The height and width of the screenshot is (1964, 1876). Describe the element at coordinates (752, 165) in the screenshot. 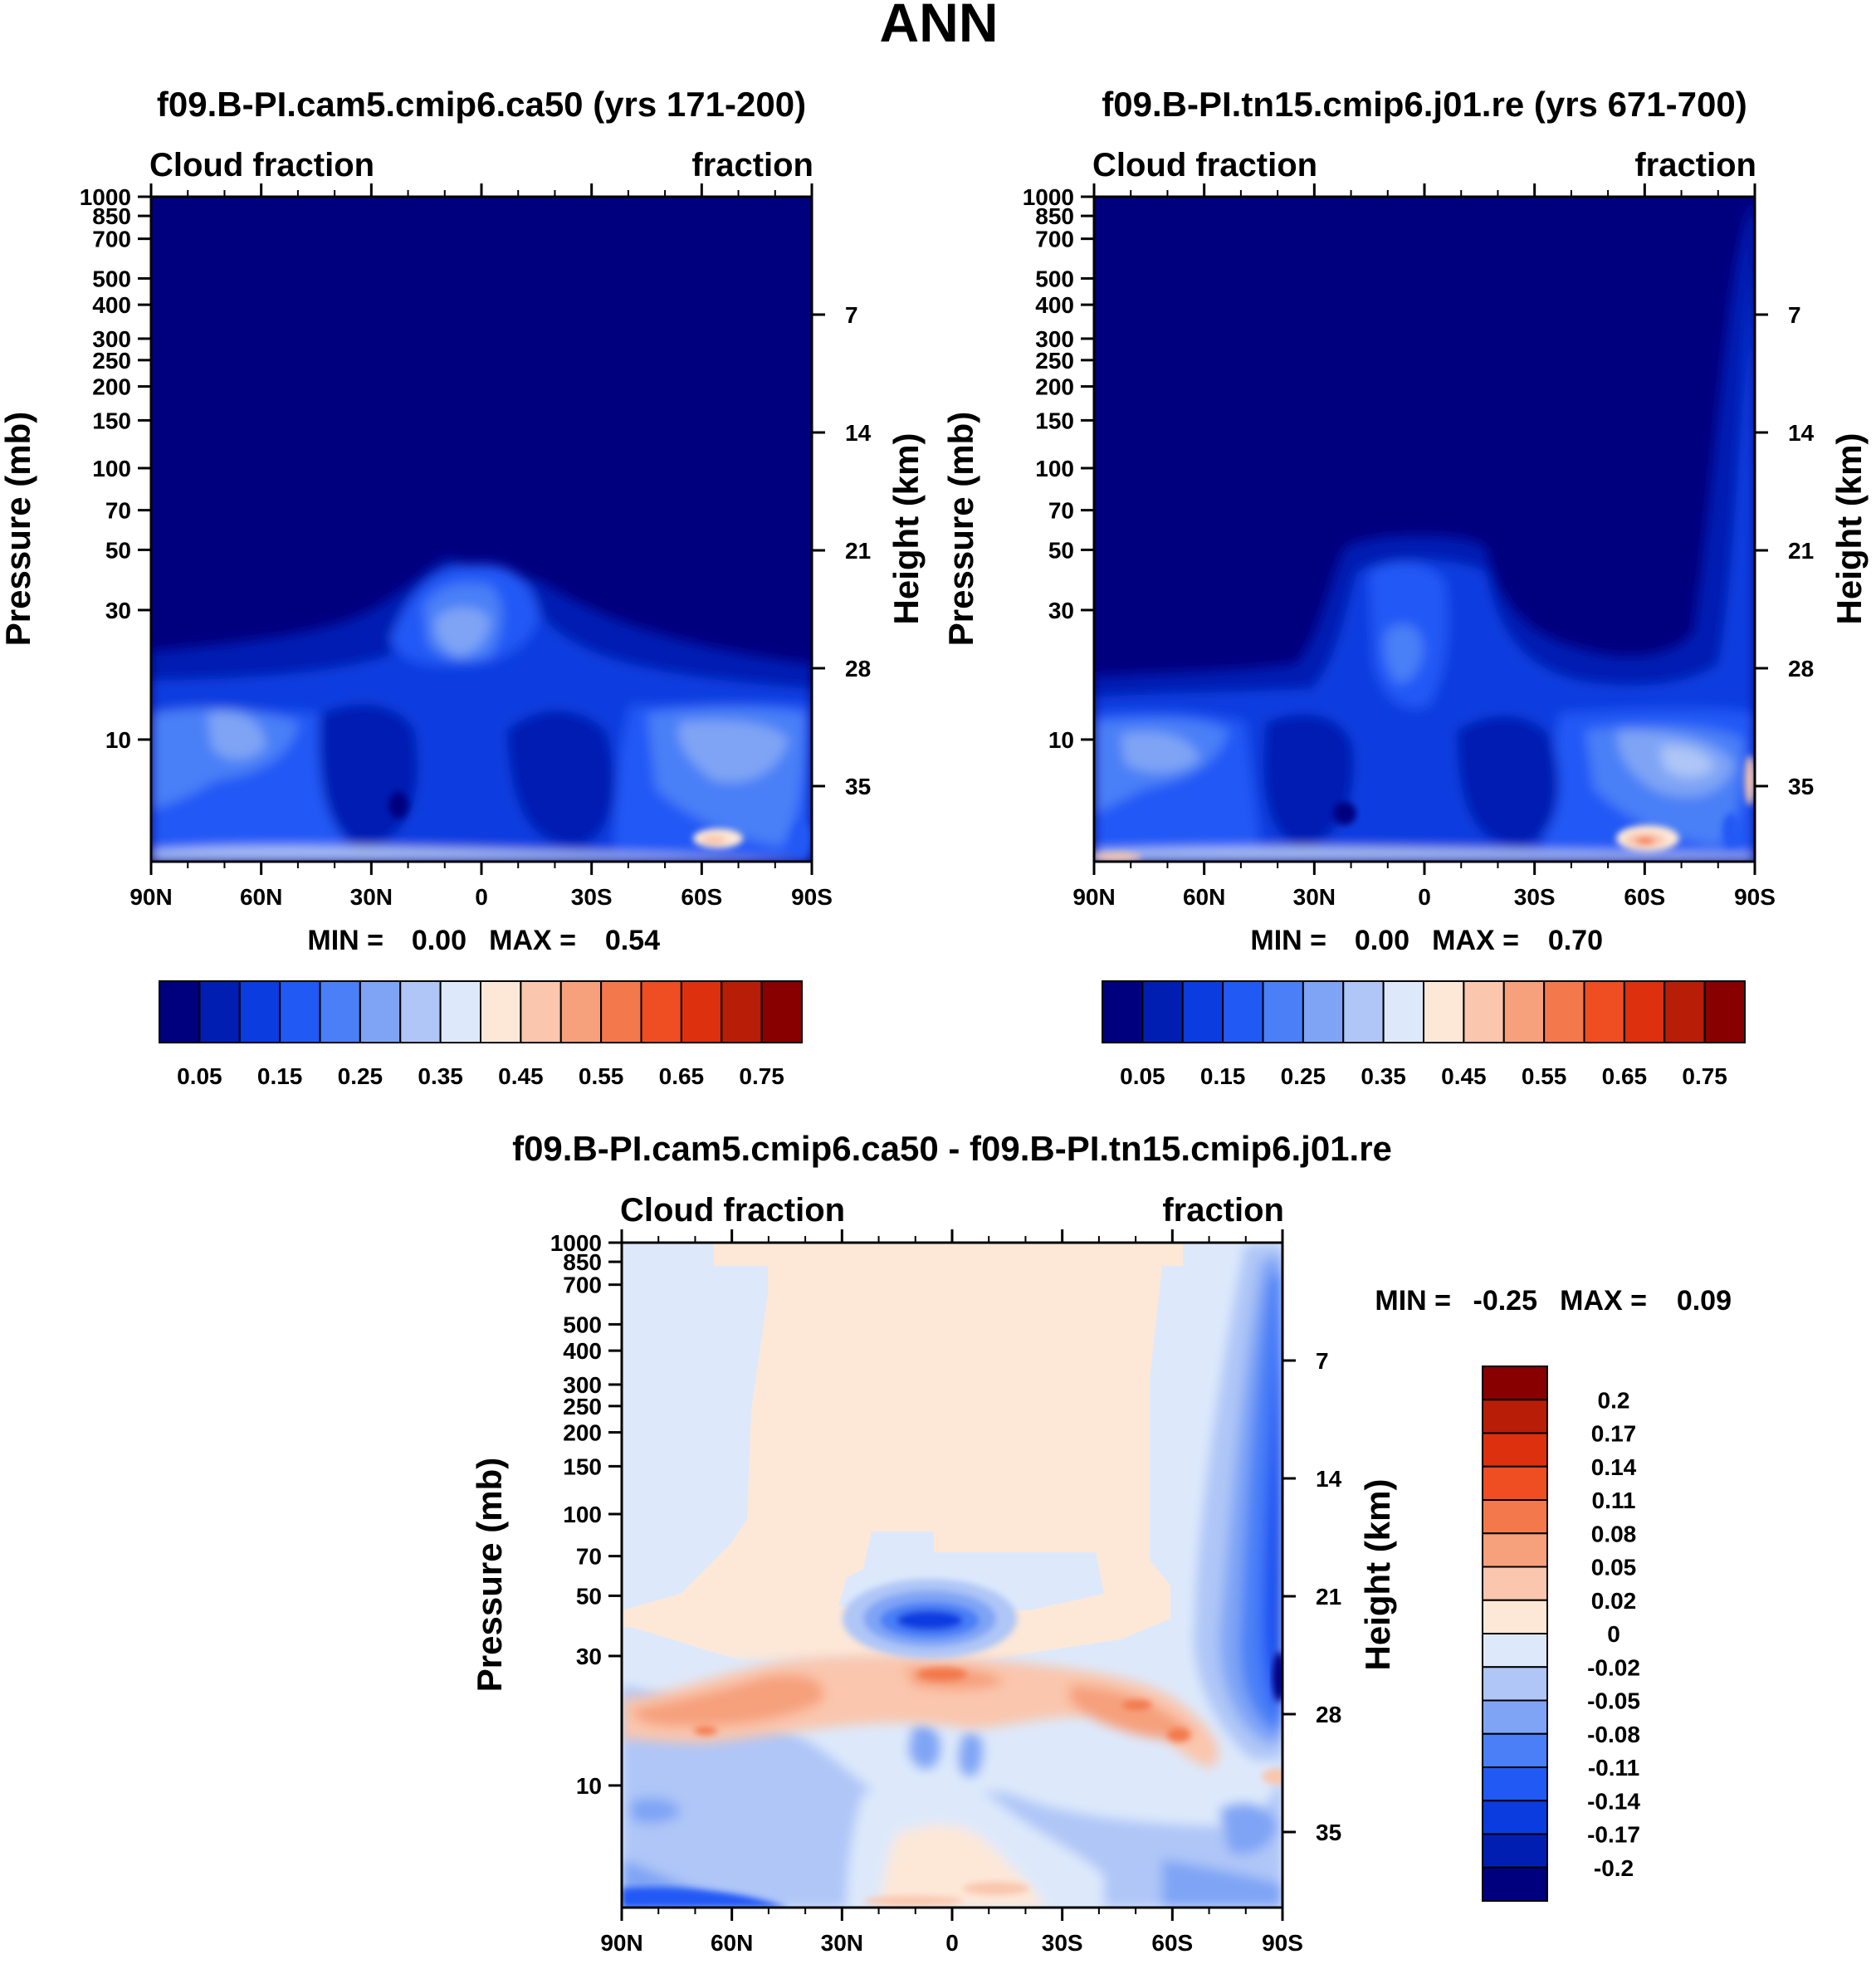

I see `panel-1-right-label: fraction` at that location.